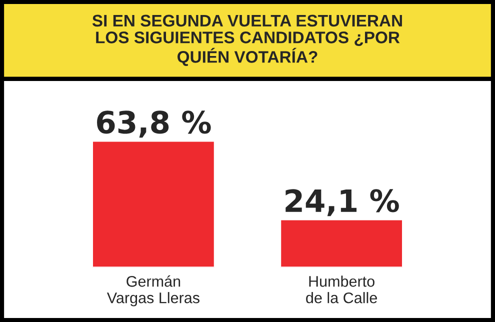 This screenshot has width=495, height=322. I want to click on data-label: 24,1 %, so click(342, 202).